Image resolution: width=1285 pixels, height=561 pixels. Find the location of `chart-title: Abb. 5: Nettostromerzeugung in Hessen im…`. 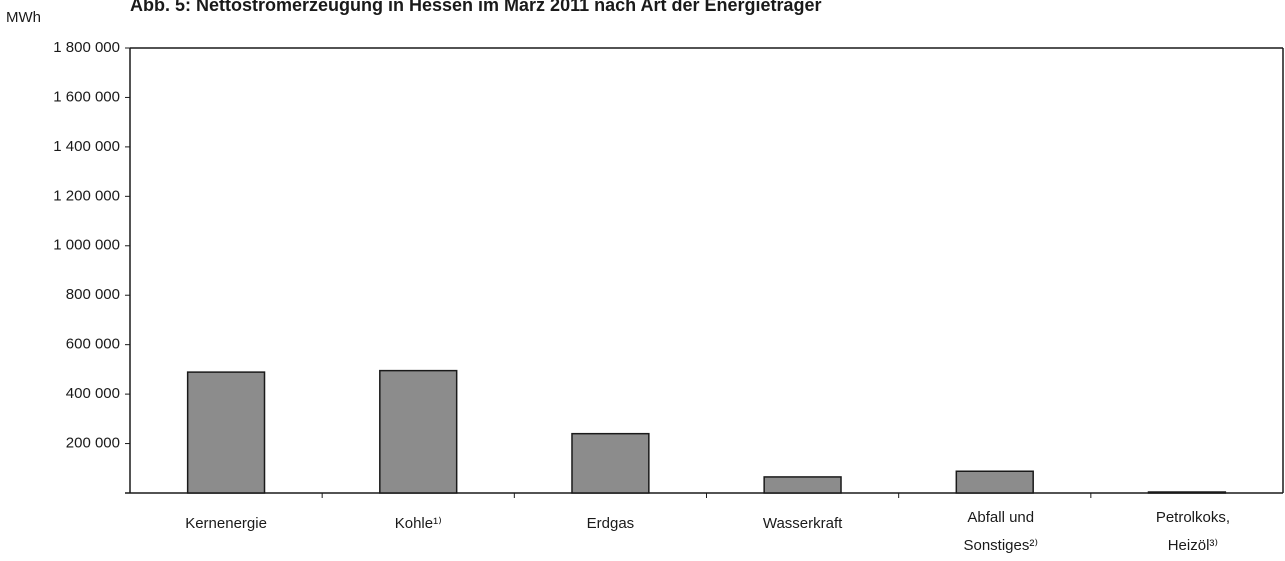

chart-title: Abb. 5: Nettostromerzeugung in Hessen im… is located at coordinates (476, 7).